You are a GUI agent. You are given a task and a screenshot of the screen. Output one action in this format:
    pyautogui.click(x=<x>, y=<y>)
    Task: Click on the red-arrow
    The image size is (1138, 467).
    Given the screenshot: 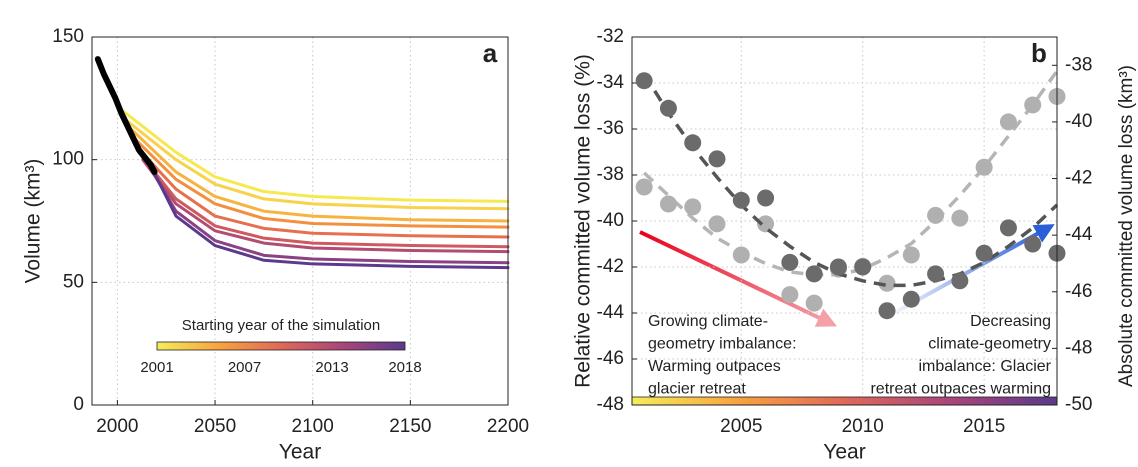 What is the action you would take?
    pyautogui.click(x=738, y=278)
    